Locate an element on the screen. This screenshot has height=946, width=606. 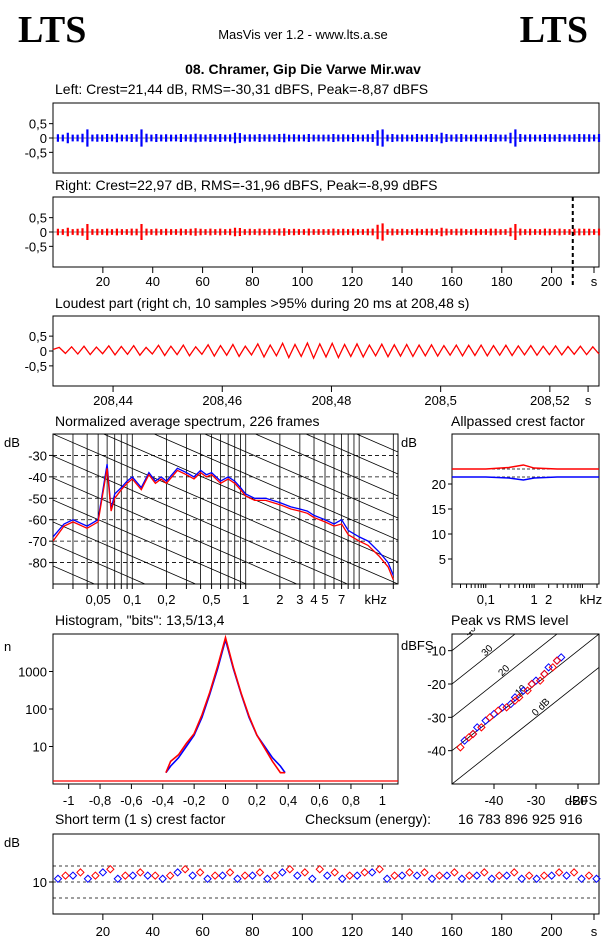
histogram-xtick-label: 0,6 is located at coordinates (320, 800).